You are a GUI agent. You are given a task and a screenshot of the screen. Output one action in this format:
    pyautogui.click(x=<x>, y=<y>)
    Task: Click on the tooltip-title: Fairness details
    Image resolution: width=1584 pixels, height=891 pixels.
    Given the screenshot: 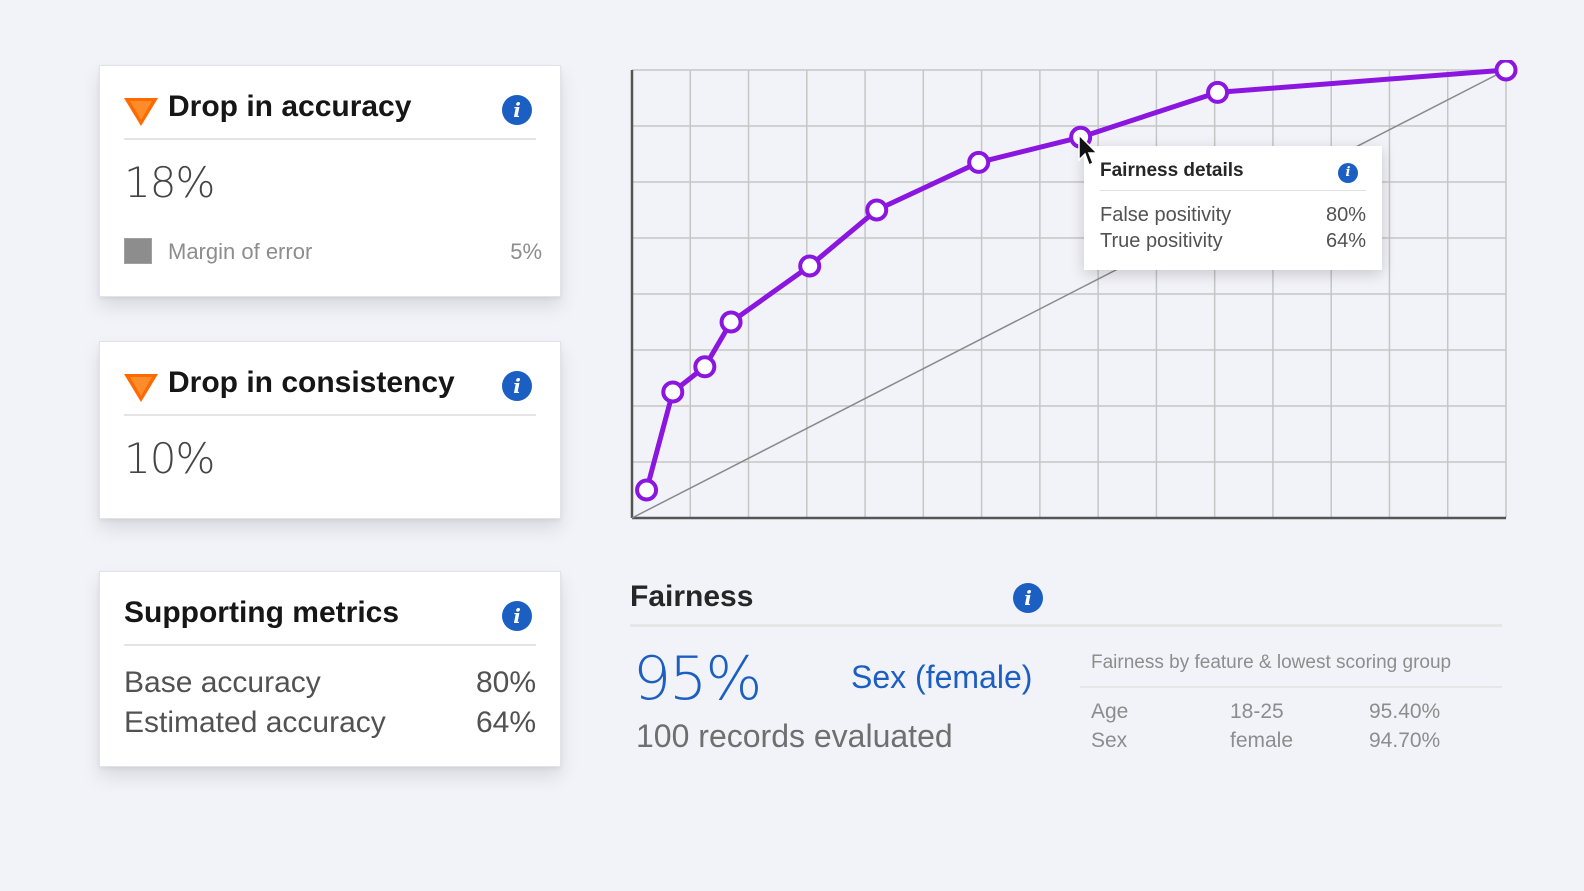 What is the action you would take?
    pyautogui.click(x=1172, y=170)
    